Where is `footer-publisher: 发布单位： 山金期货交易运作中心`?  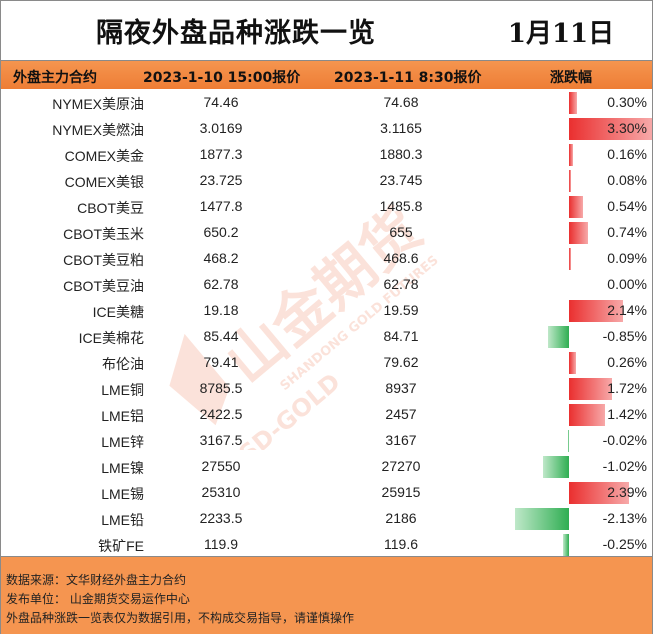
footer-publisher: 发布单位： 山金期货交易运作中心 is located at coordinates (98, 599).